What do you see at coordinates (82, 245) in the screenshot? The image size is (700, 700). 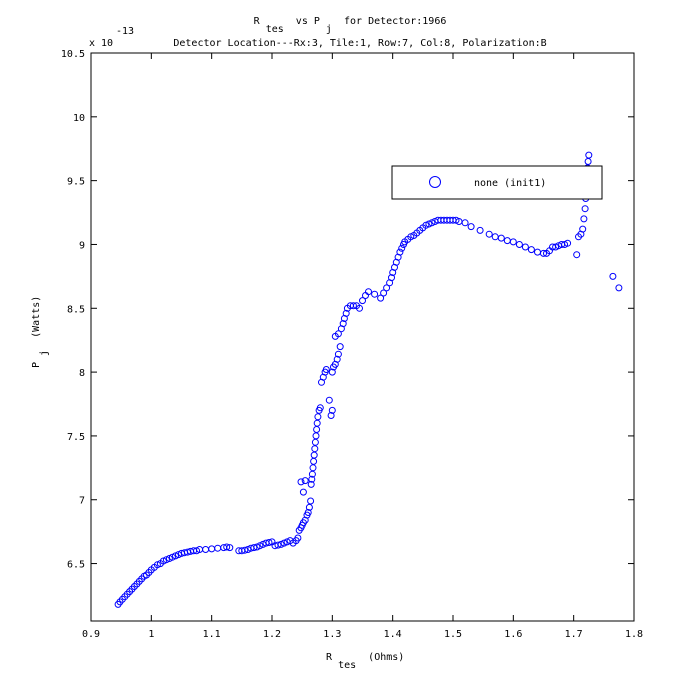 I see `y-tick-label: 9` at bounding box center [82, 245].